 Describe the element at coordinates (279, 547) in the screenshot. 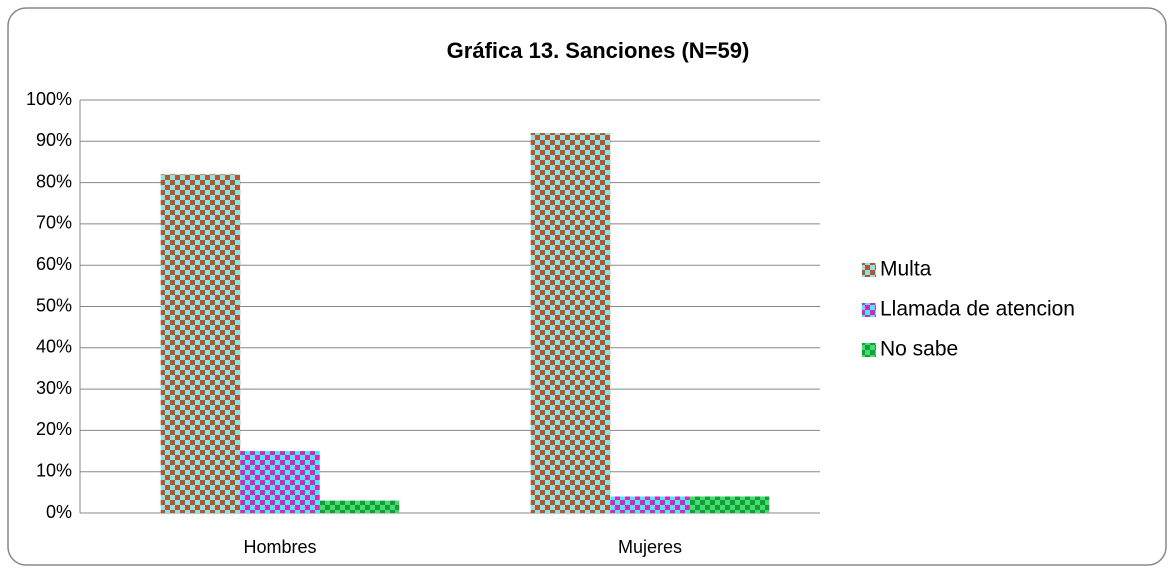

I see `x-tick-label: Hombres` at that location.